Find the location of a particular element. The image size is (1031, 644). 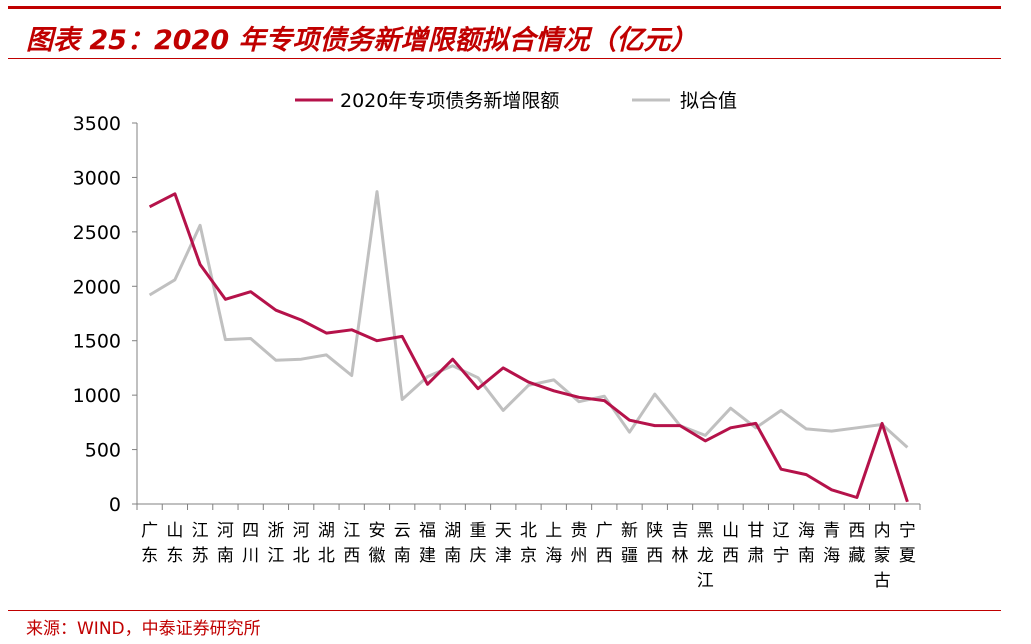

x-tick-label: 吉林 is located at coordinates (680, 543).